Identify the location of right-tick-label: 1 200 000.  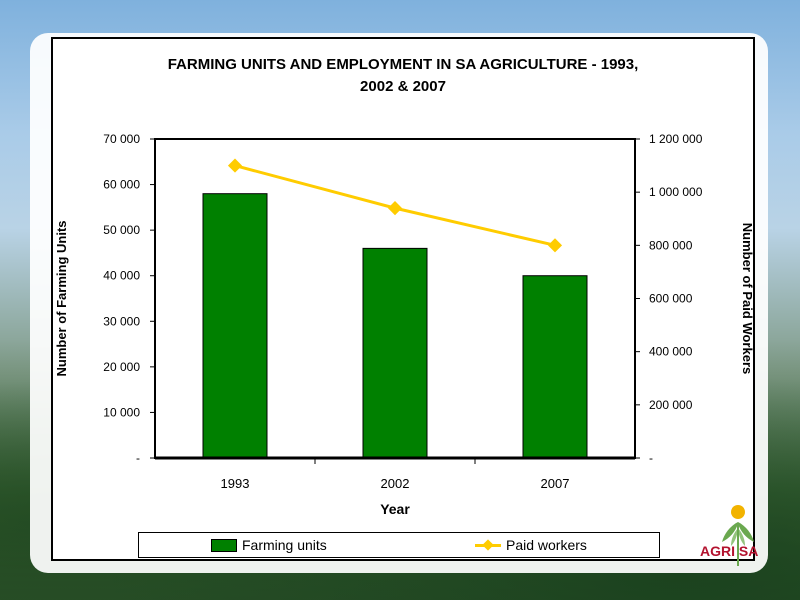
(676, 139).